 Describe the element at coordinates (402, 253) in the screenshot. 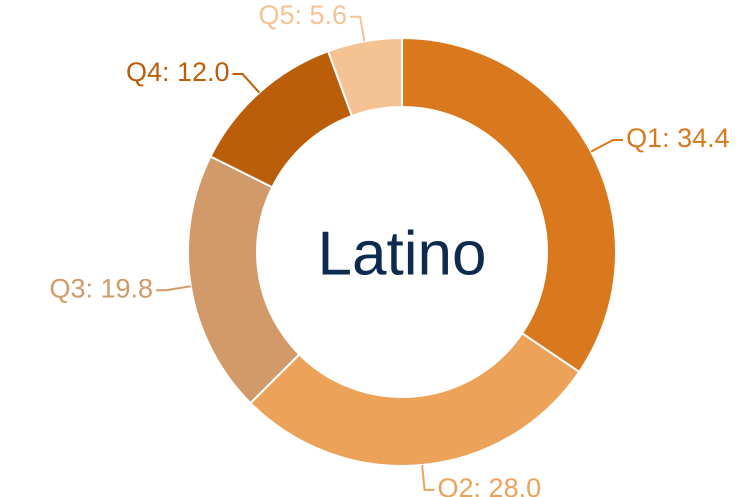

I see `center-label: Latino` at that location.